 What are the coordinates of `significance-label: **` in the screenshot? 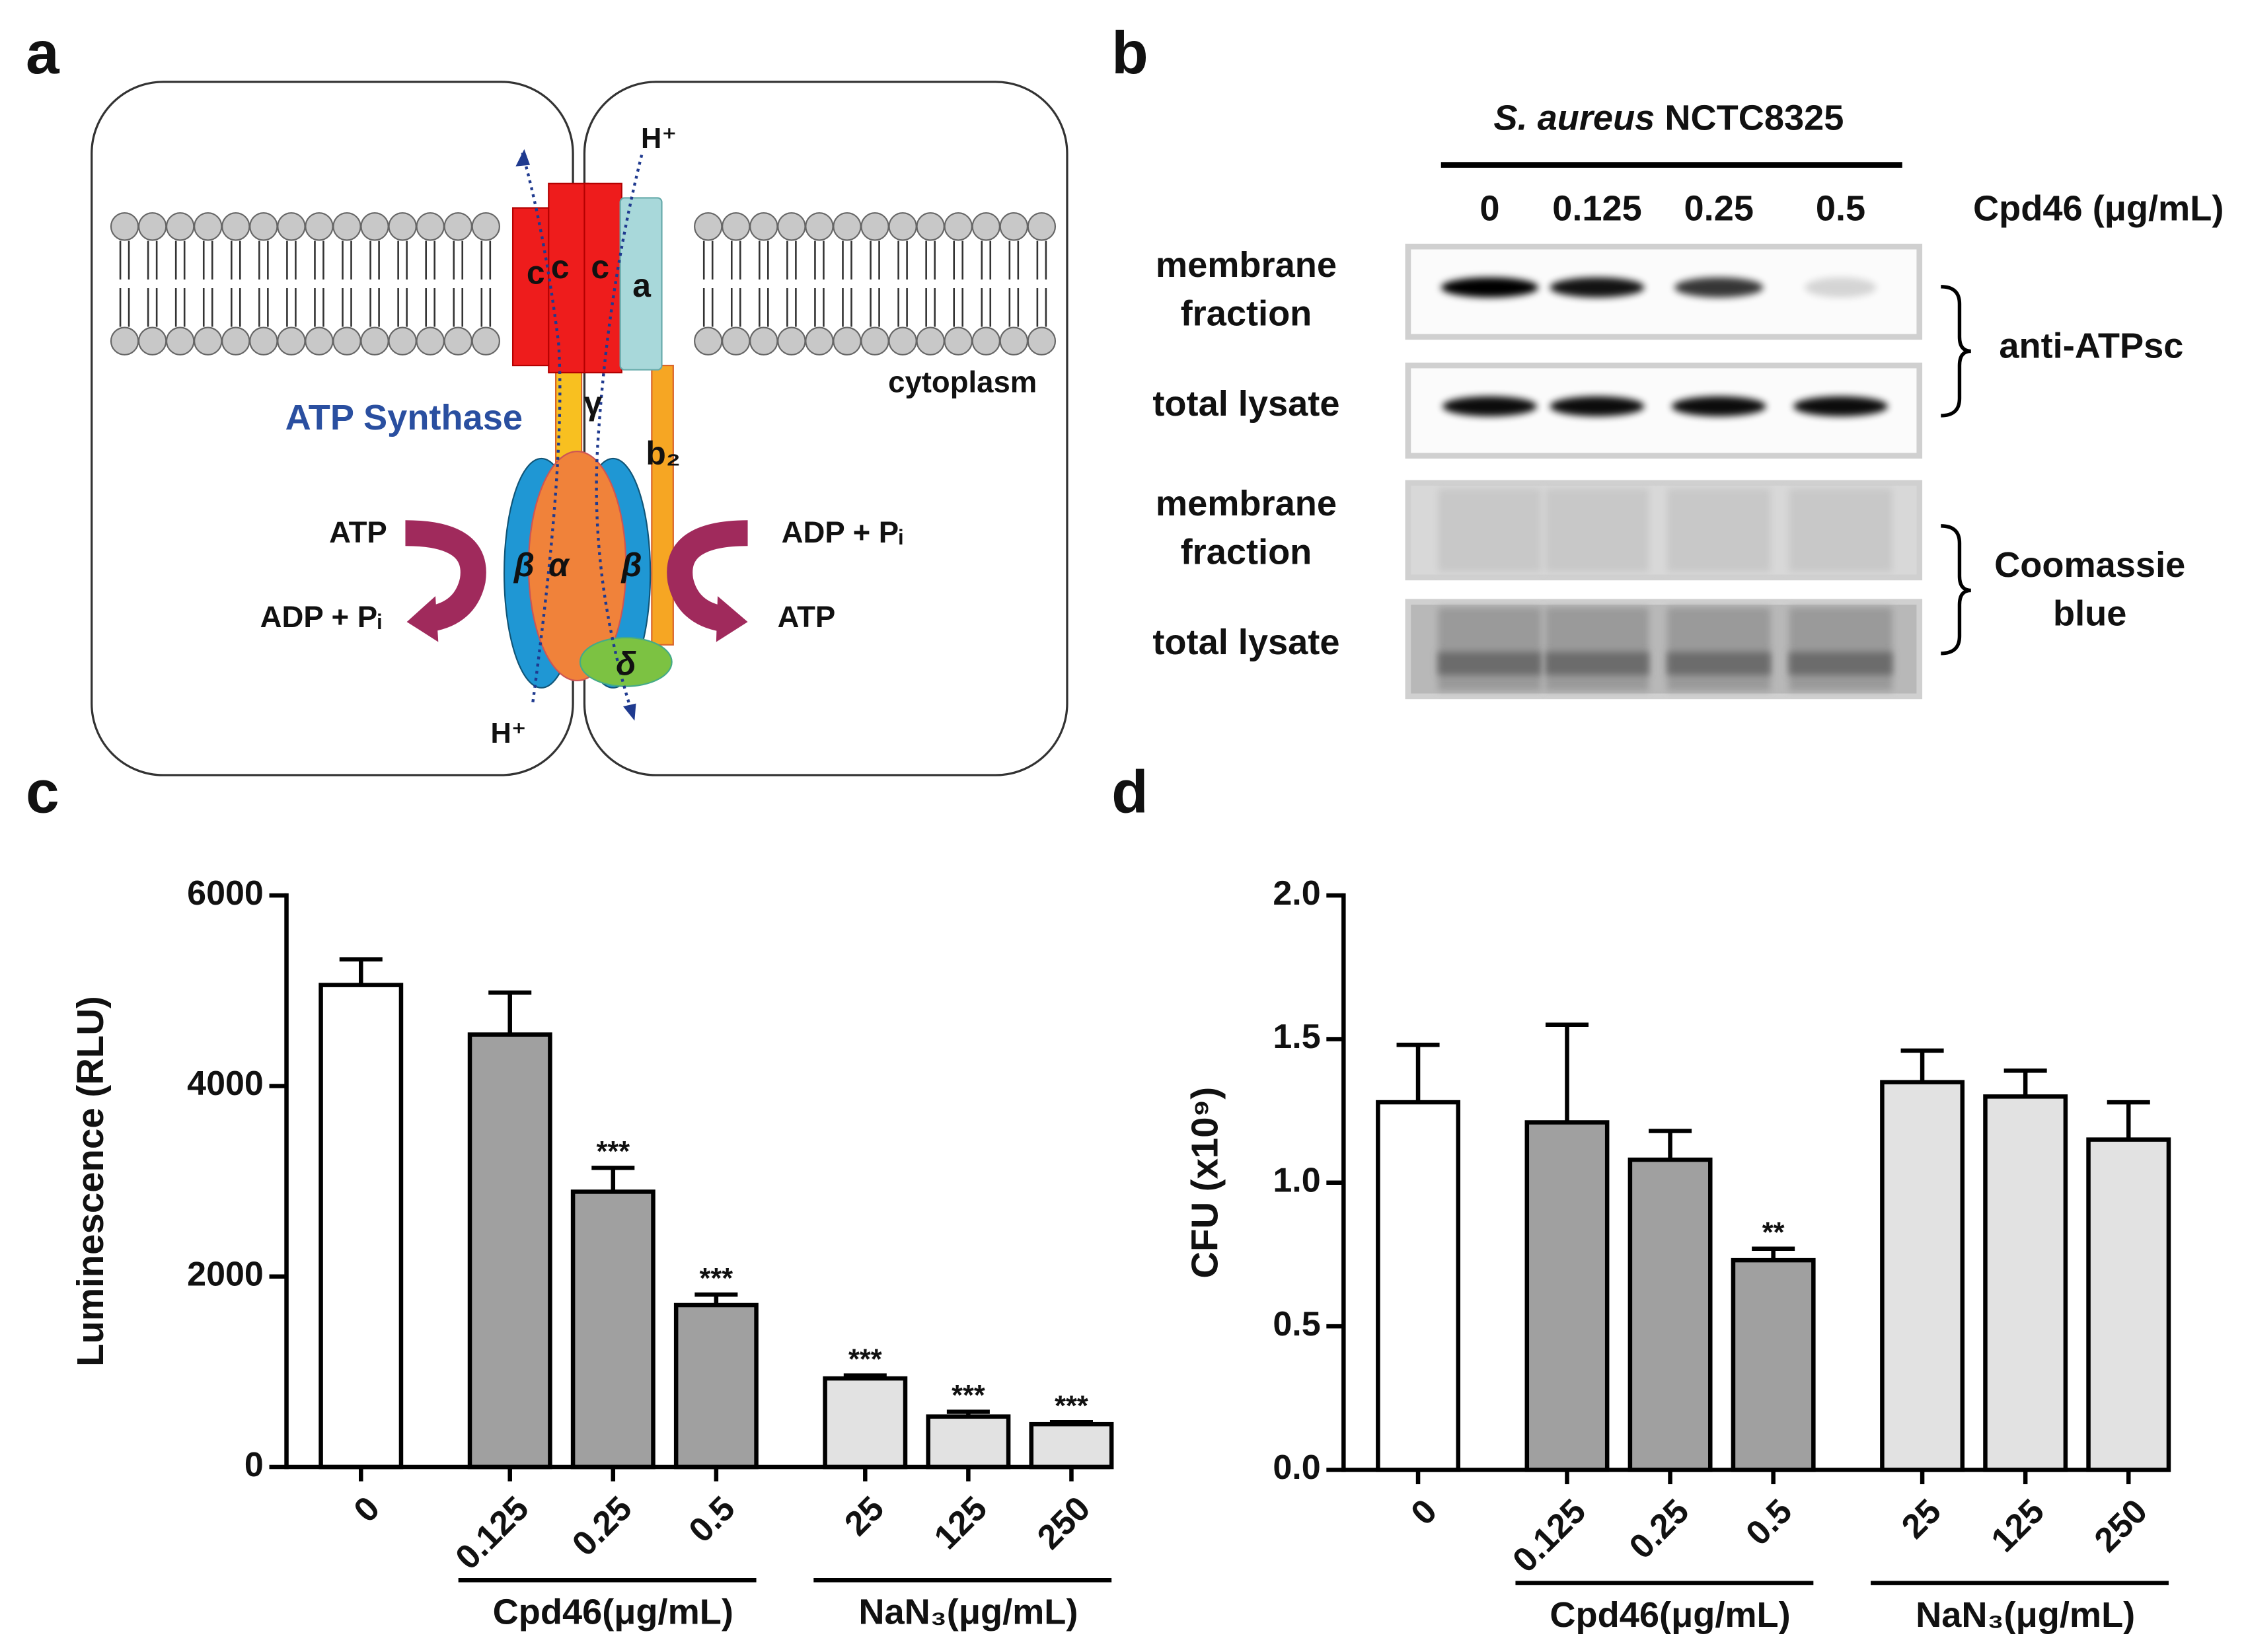 It's located at (1773, 1233).